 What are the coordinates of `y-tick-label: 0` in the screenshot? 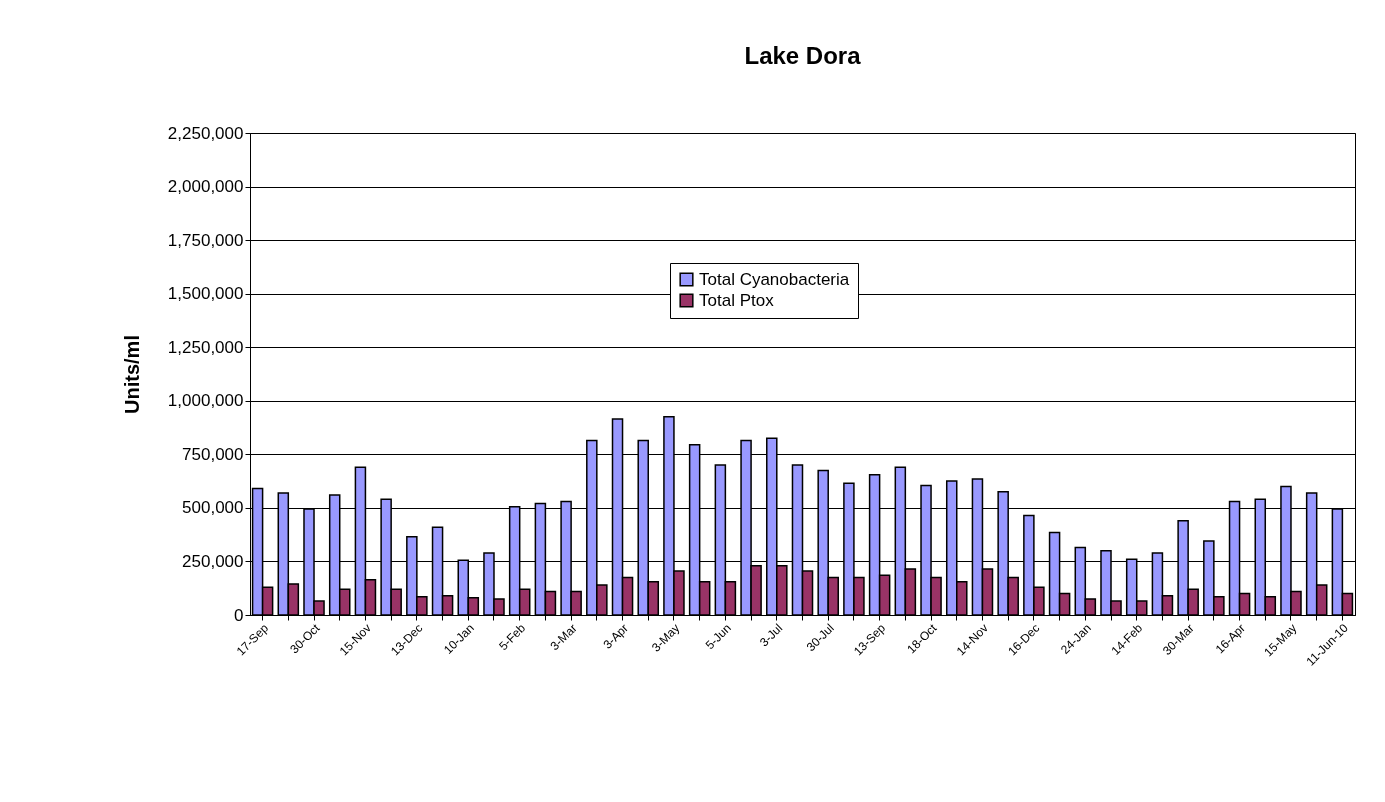 It's located at (239, 615).